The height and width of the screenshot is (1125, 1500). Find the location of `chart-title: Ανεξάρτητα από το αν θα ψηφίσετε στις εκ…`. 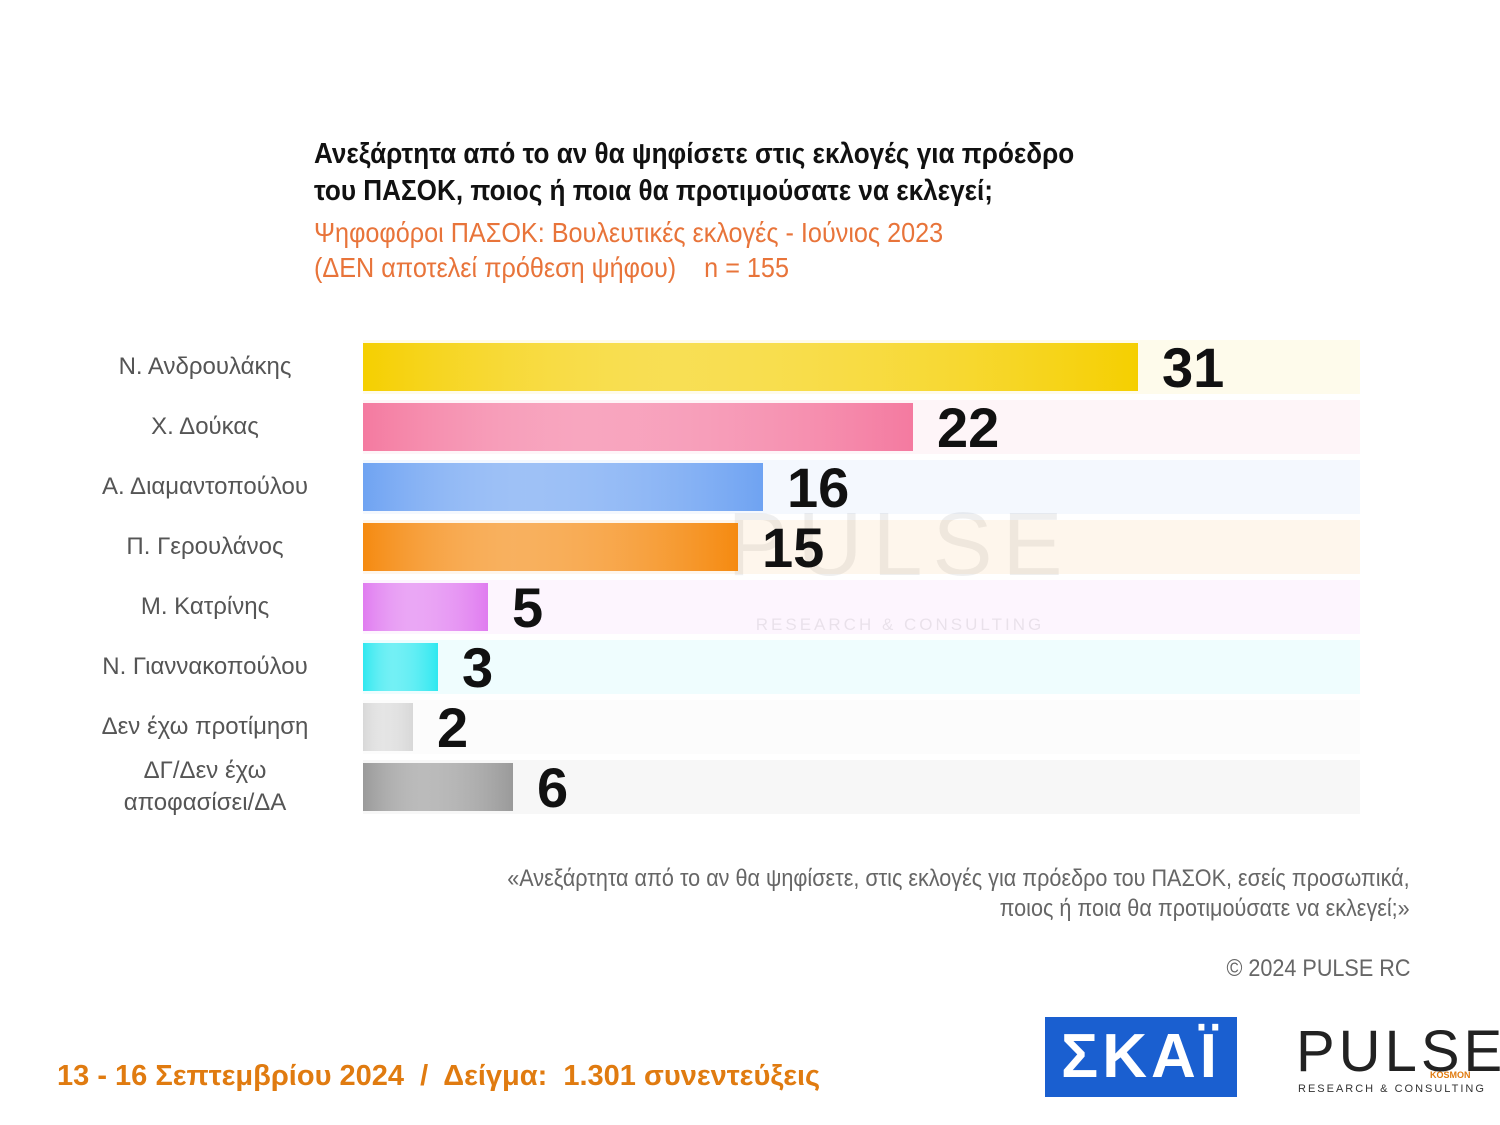

chart-title: Ανεξάρτητα από το αν θα ψηφίσετε στις εκ… is located at coordinates (694, 154).